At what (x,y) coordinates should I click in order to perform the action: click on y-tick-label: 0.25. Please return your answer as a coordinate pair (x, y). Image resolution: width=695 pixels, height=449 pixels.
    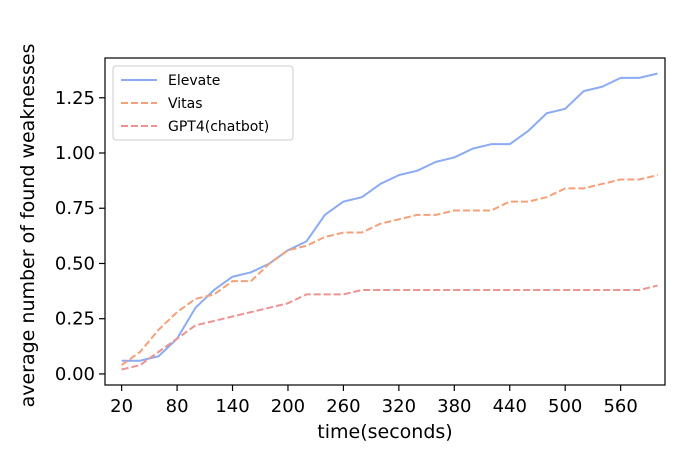
    Looking at the image, I should click on (75, 319).